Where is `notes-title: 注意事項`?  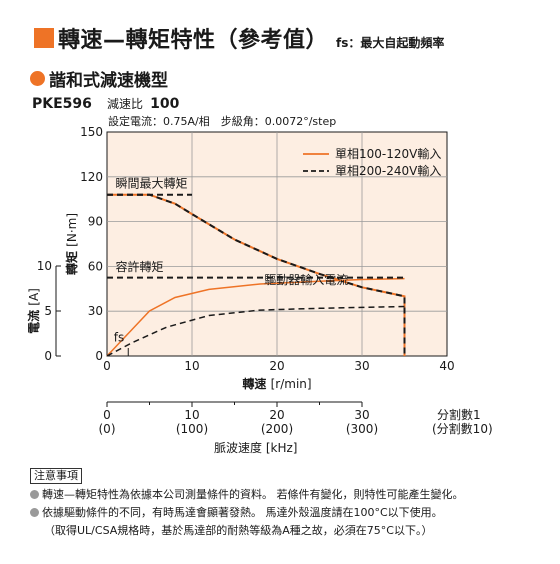
notes-title: 注意事項 is located at coordinates (56, 476).